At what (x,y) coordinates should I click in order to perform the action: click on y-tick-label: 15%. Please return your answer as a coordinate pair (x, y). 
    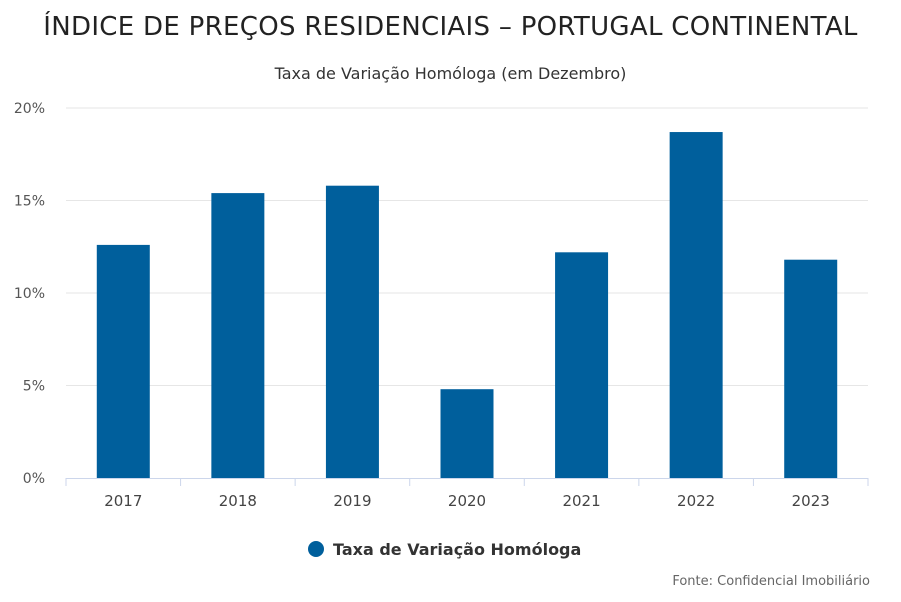
    Looking at the image, I should click on (29, 202).